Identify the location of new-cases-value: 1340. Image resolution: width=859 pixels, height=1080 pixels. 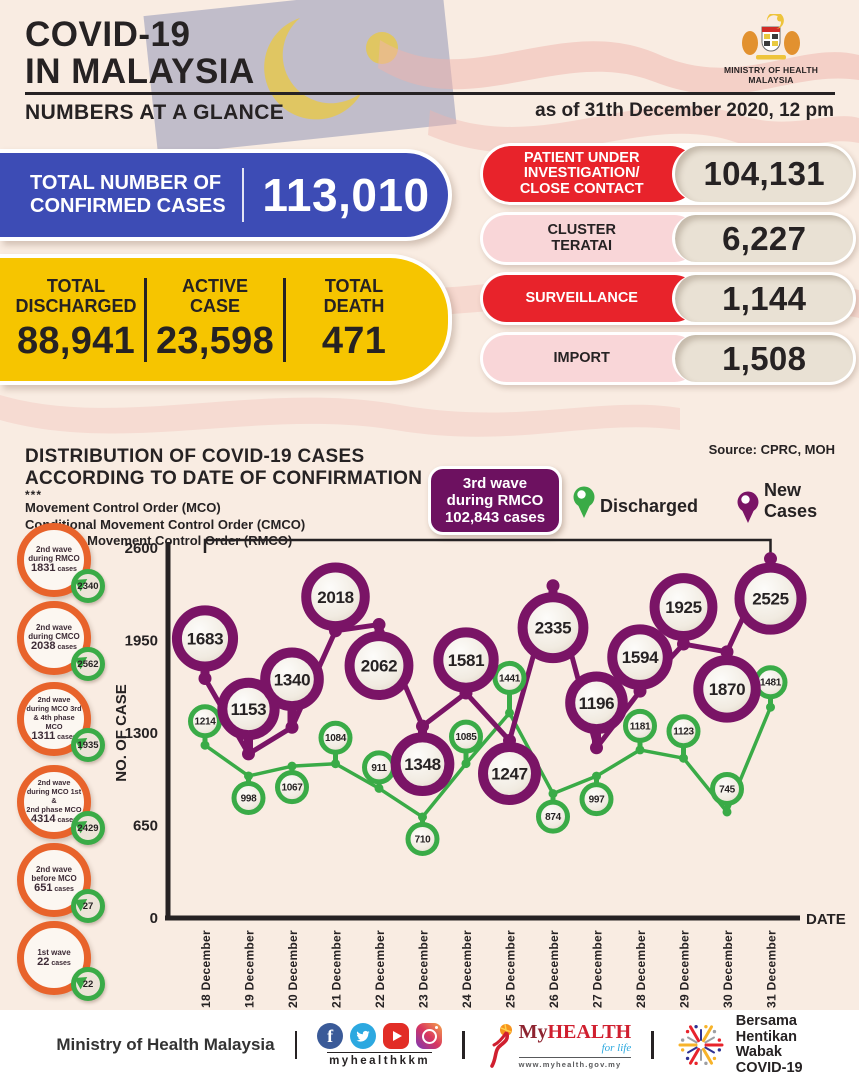
(292, 679).